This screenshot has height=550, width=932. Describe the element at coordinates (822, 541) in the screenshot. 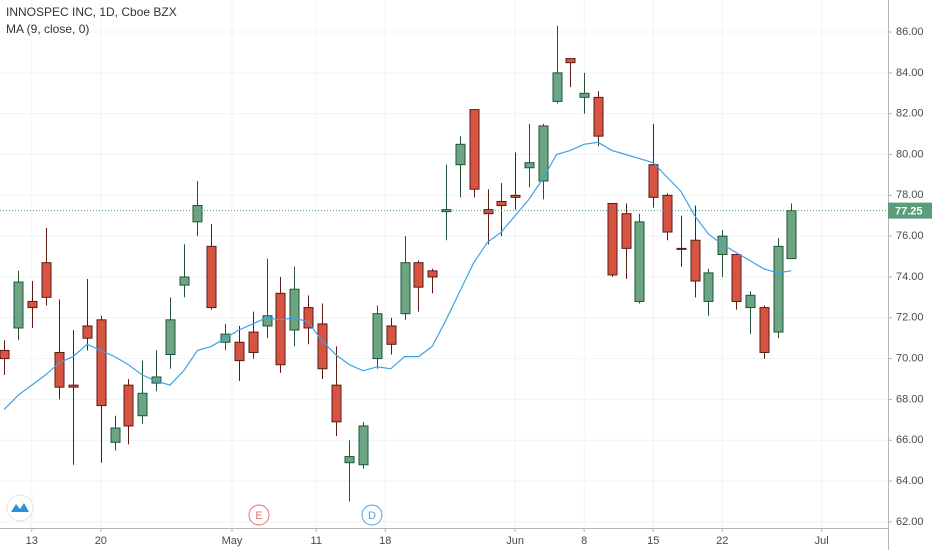

I see `x-tick-label: Jul` at that location.